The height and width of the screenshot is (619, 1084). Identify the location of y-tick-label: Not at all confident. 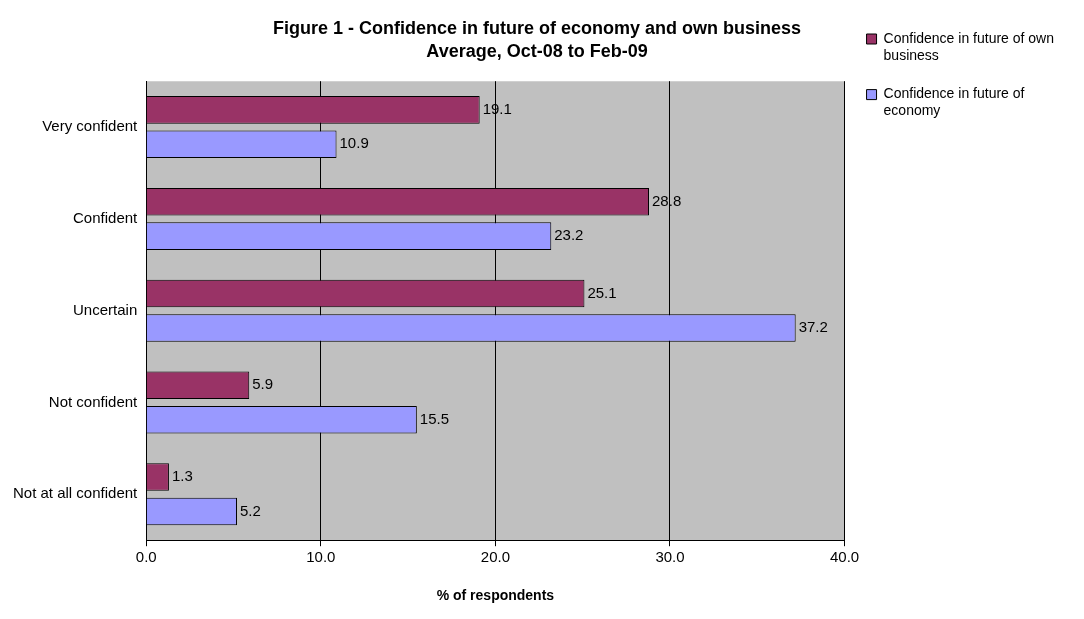
(75, 493).